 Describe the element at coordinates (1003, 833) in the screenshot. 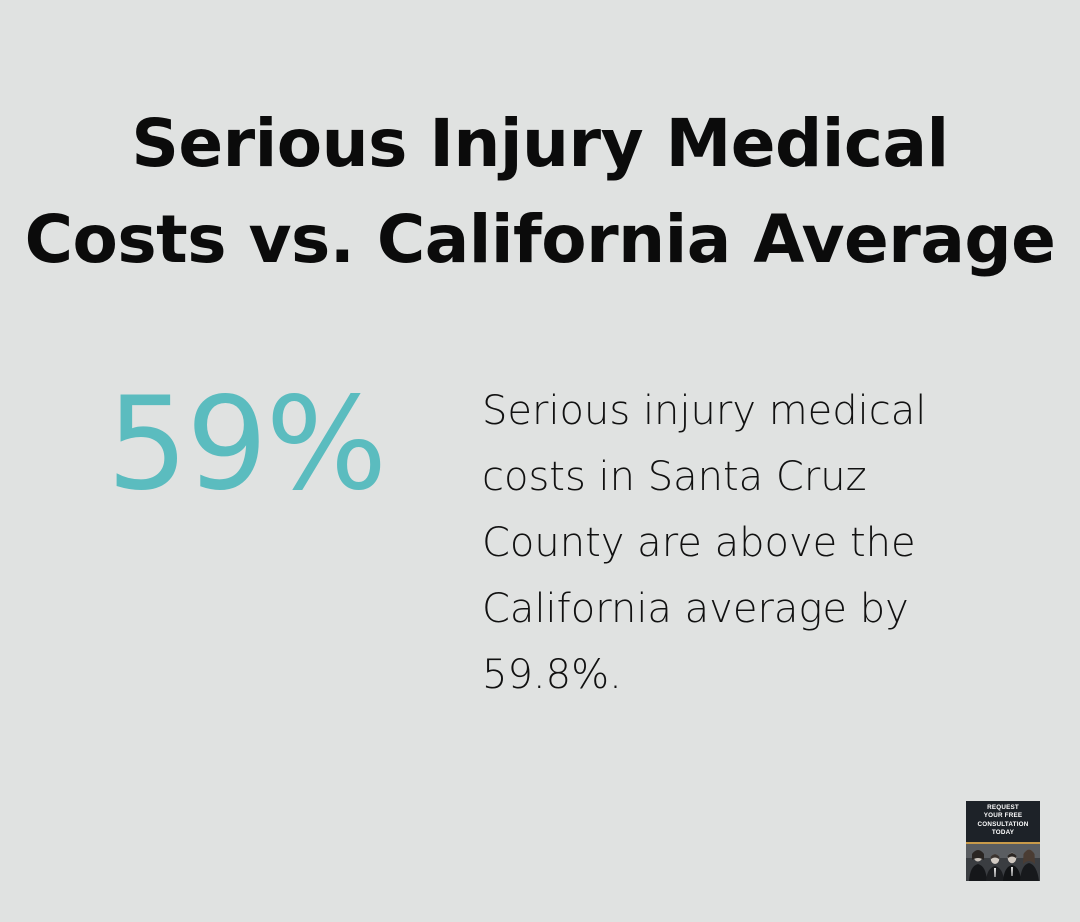

I see `cta-label-line: TODAY` at that location.